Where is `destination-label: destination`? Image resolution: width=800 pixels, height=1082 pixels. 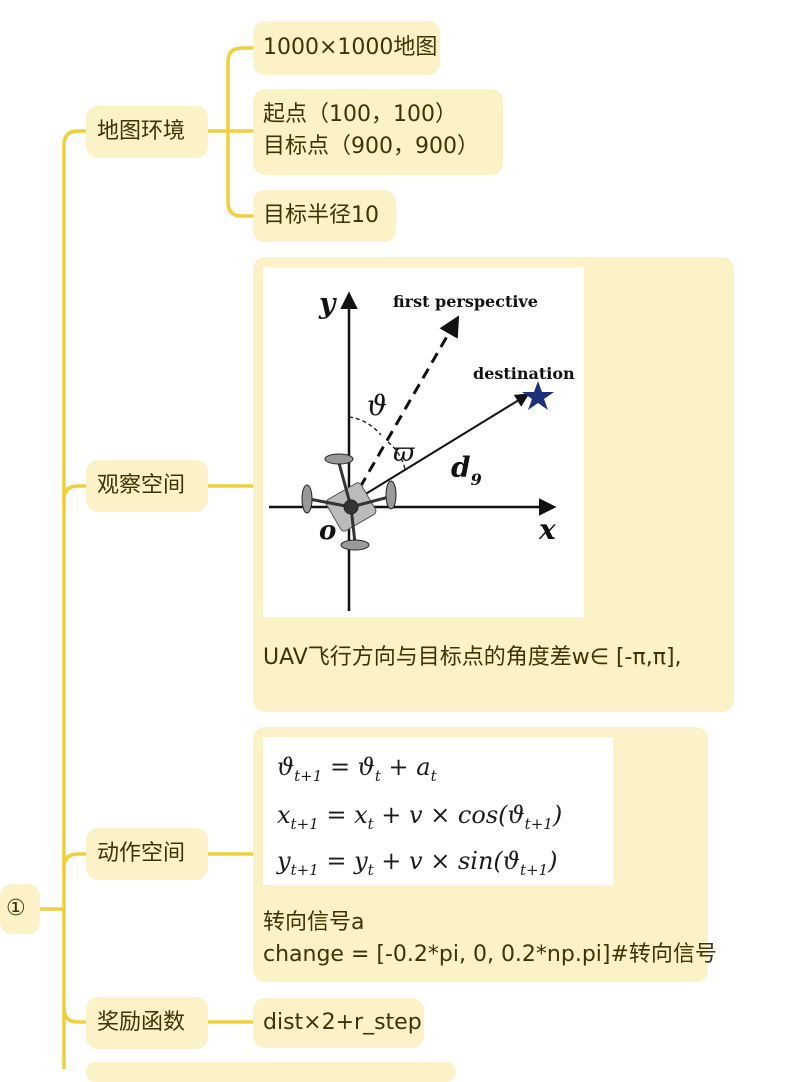 destination-label: destination is located at coordinates (524, 373).